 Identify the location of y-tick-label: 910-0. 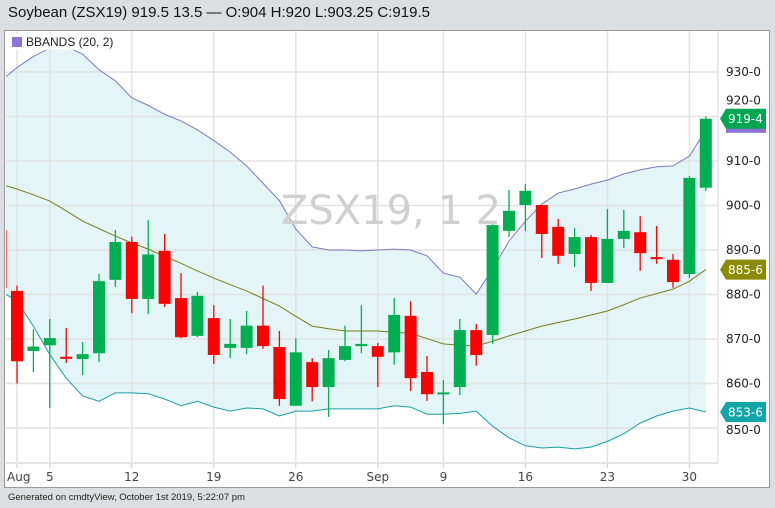
(743, 161).